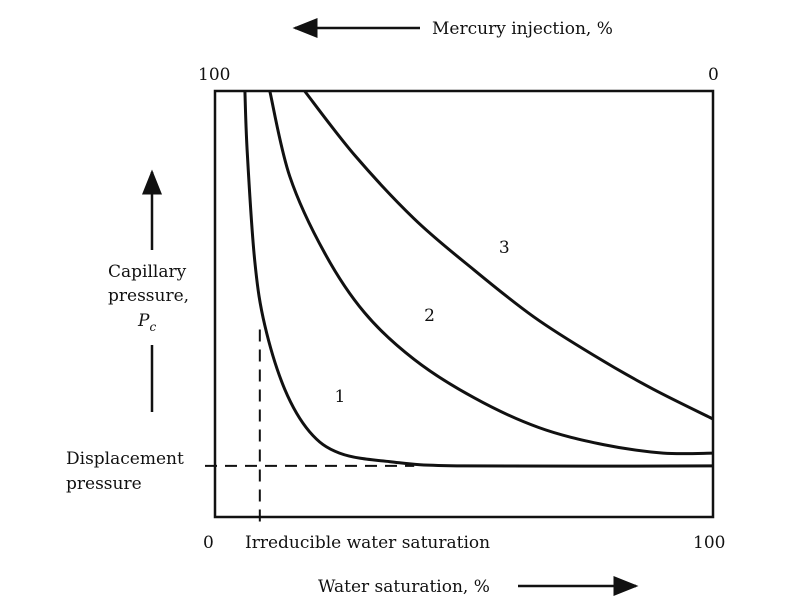 The width and height of the screenshot is (800, 600). I want to click on x-axis-label: Water saturation, %, so click(404, 587).